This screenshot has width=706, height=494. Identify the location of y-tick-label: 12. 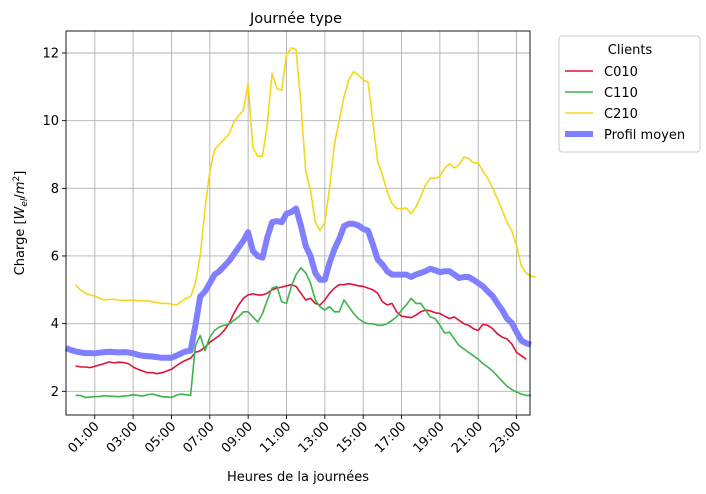
(50, 53).